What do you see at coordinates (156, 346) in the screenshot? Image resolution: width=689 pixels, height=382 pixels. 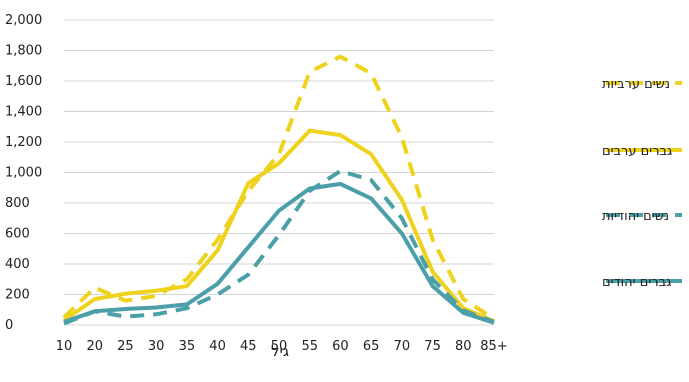 I see `x-tick-label: 30` at bounding box center [156, 346].